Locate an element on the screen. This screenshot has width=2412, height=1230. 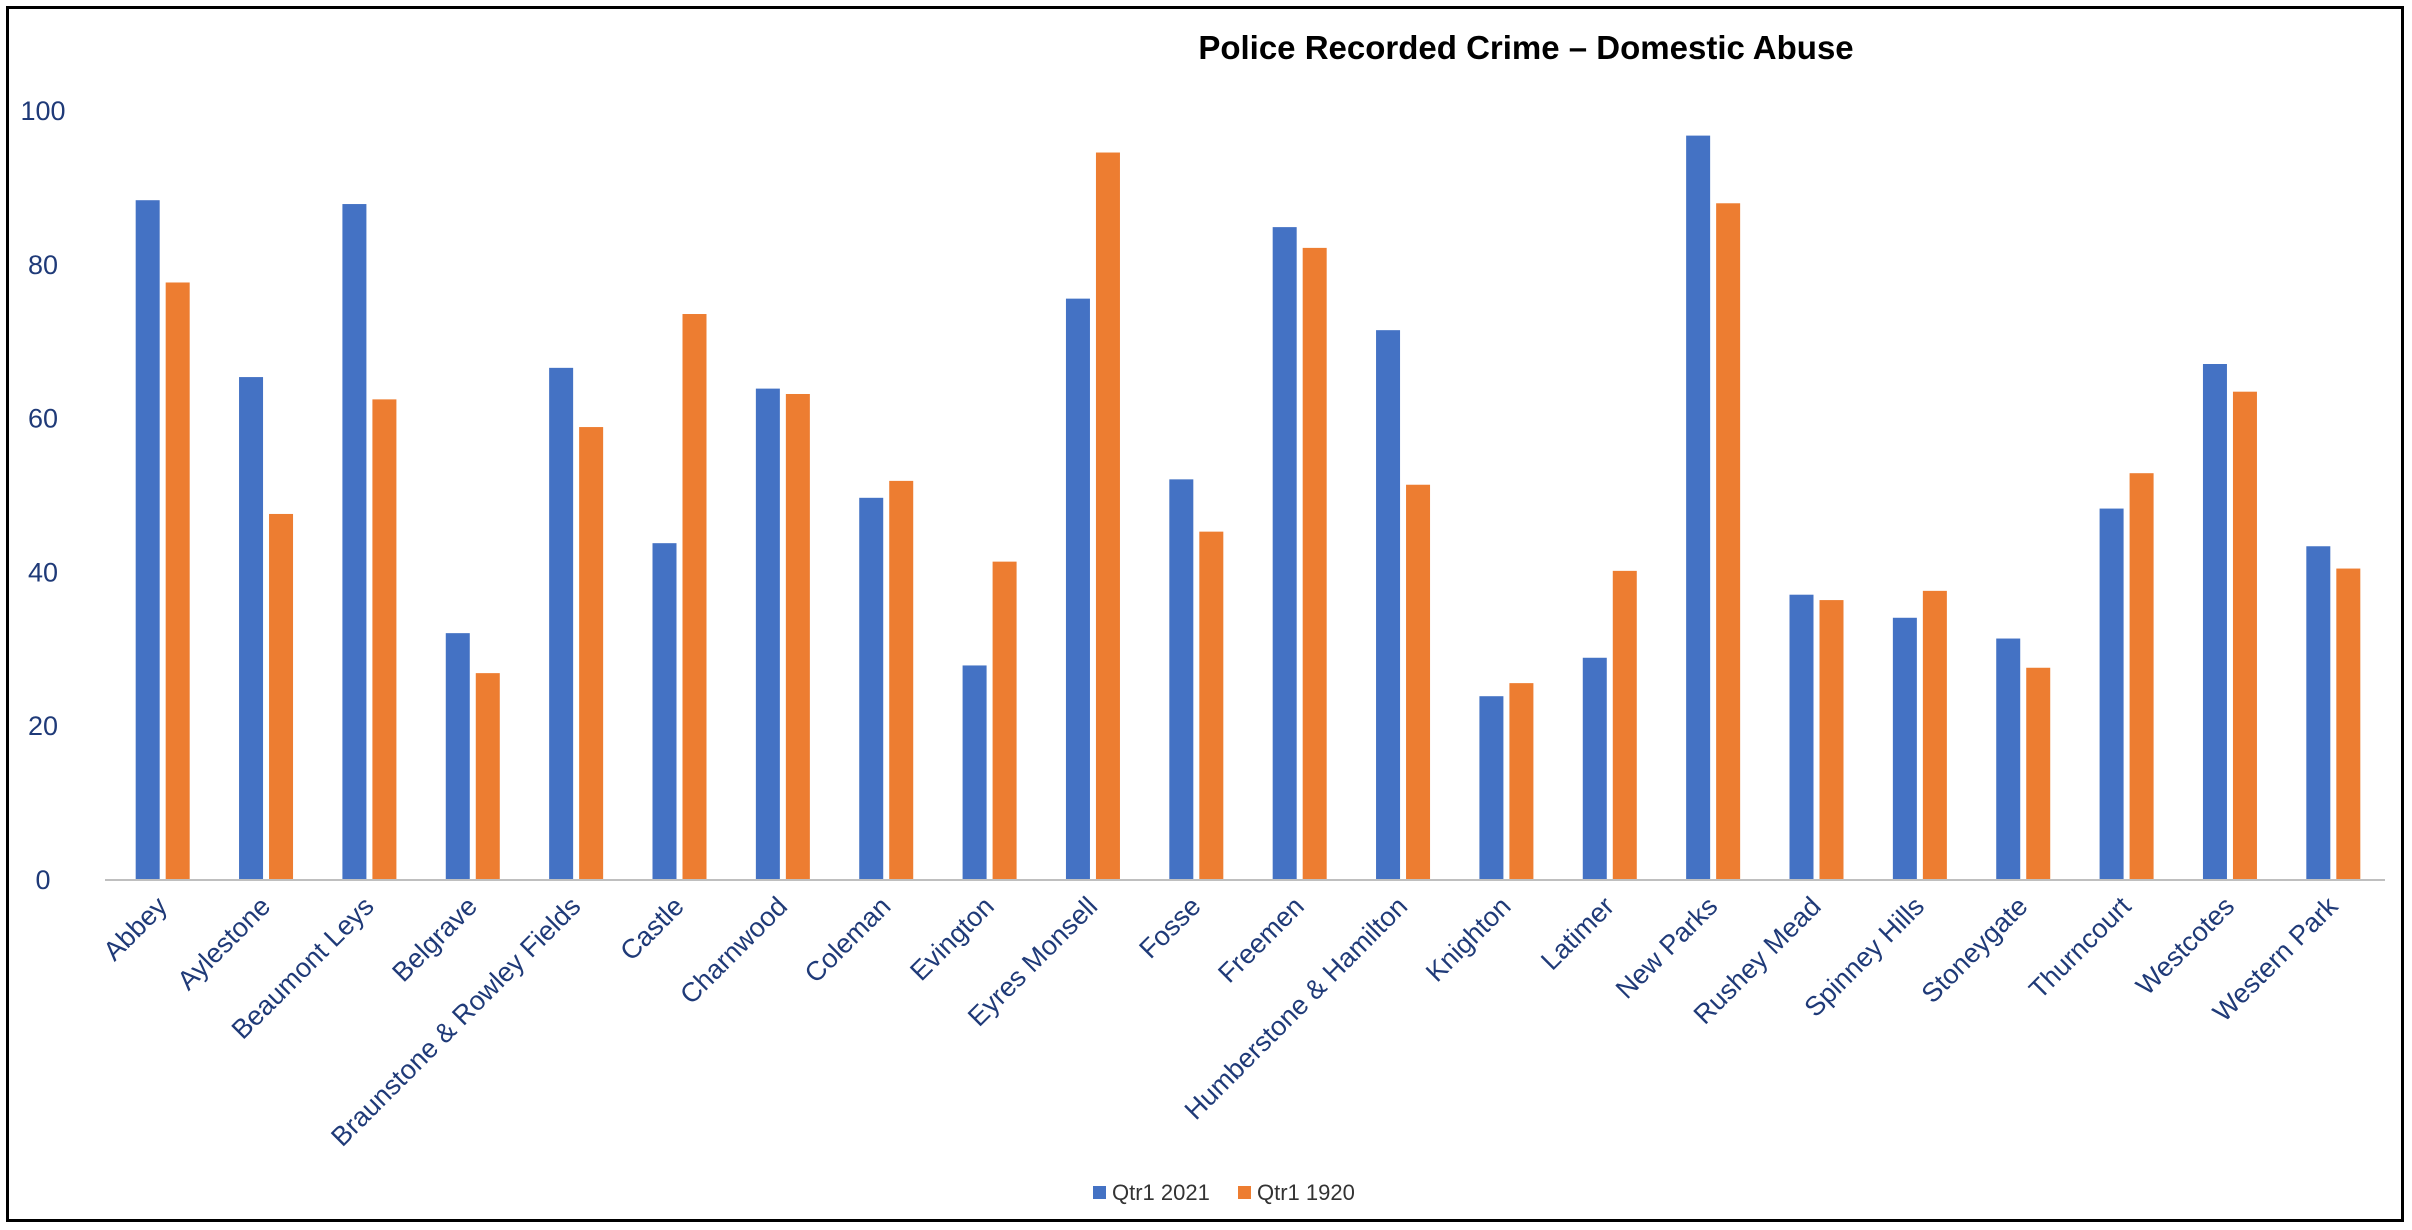
y-tick-label: 0 is located at coordinates (42, 880).